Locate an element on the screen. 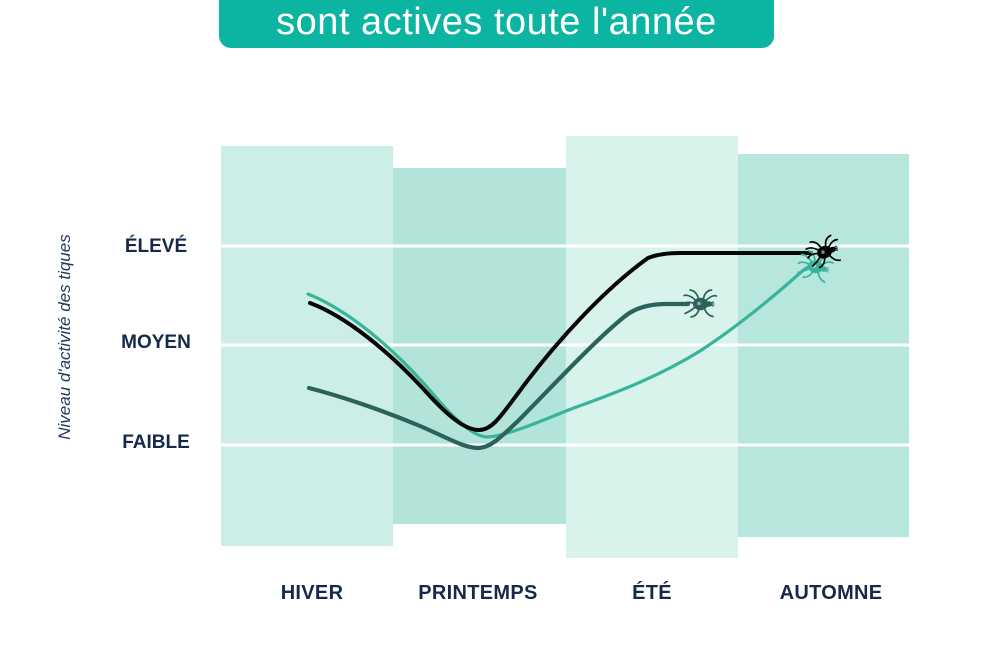 The height and width of the screenshot is (650, 990). activity-curve-black is located at coordinates (560, 342).